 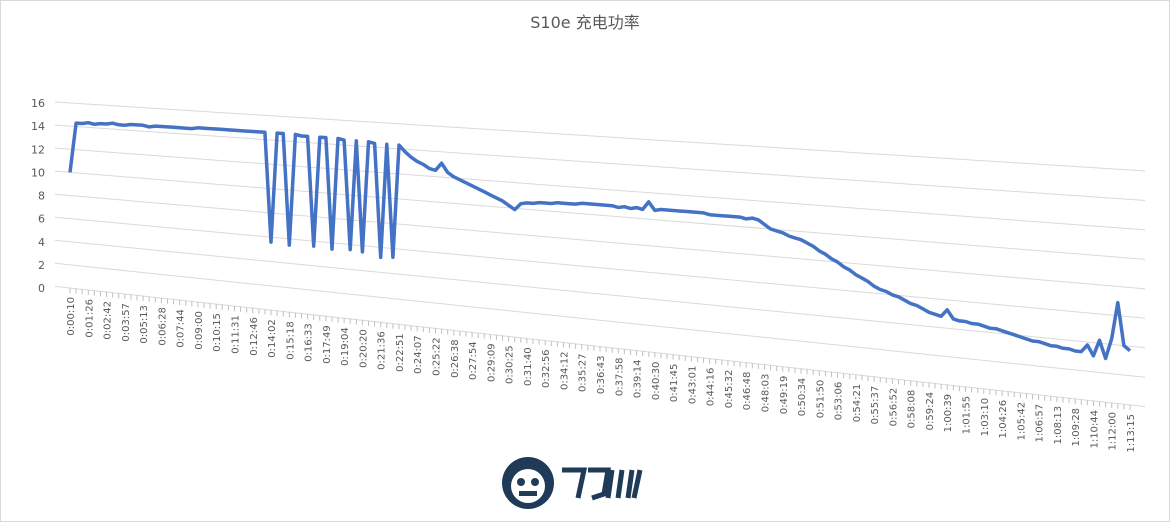 I want to click on x-tick-label: 0:24:07, so click(x=418, y=354).